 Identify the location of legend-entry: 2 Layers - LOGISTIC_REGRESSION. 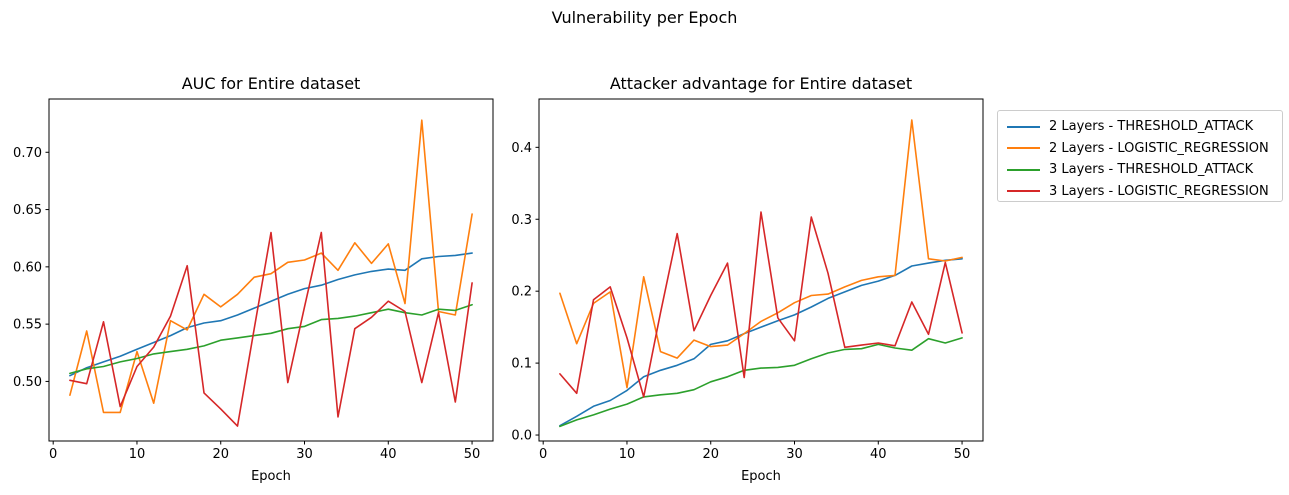
(1140, 149).